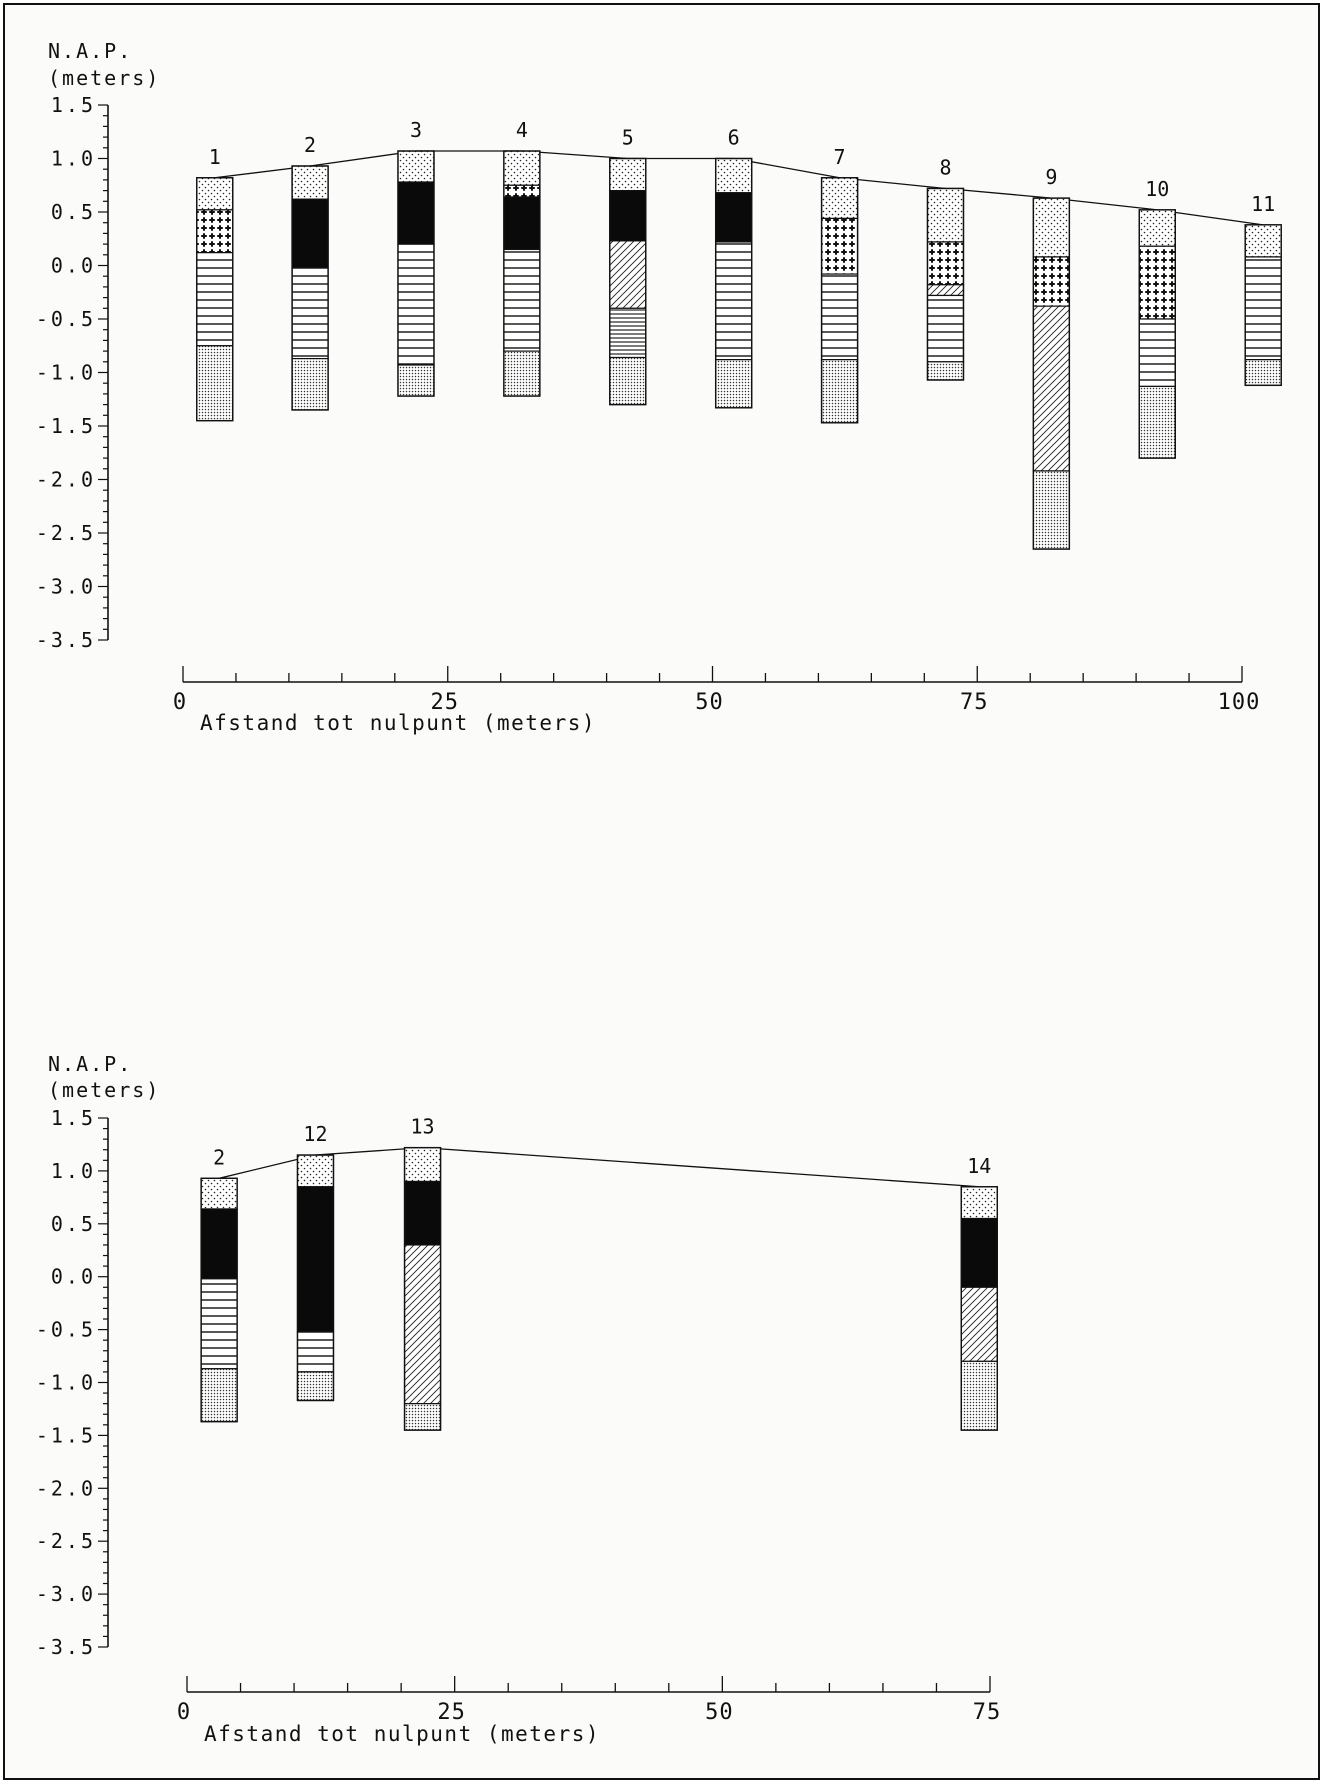 This screenshot has width=1325, height=1783. Describe the element at coordinates (73, 105) in the screenshot. I see `y-tick-label: 1.5` at that location.